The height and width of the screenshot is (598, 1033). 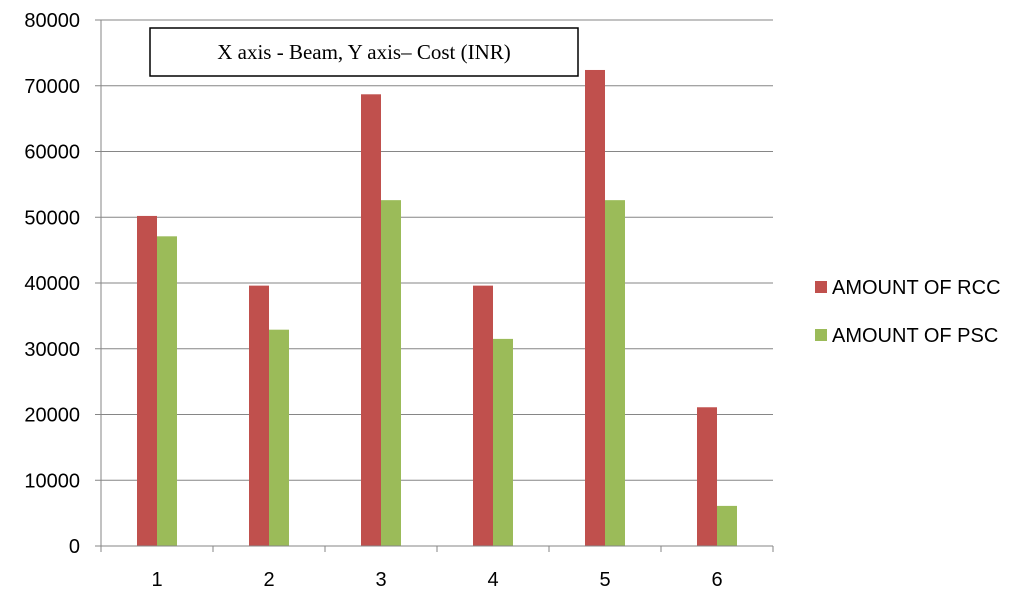 What do you see at coordinates (821, 287) in the screenshot?
I see `legend-swatch-rcc` at bounding box center [821, 287].